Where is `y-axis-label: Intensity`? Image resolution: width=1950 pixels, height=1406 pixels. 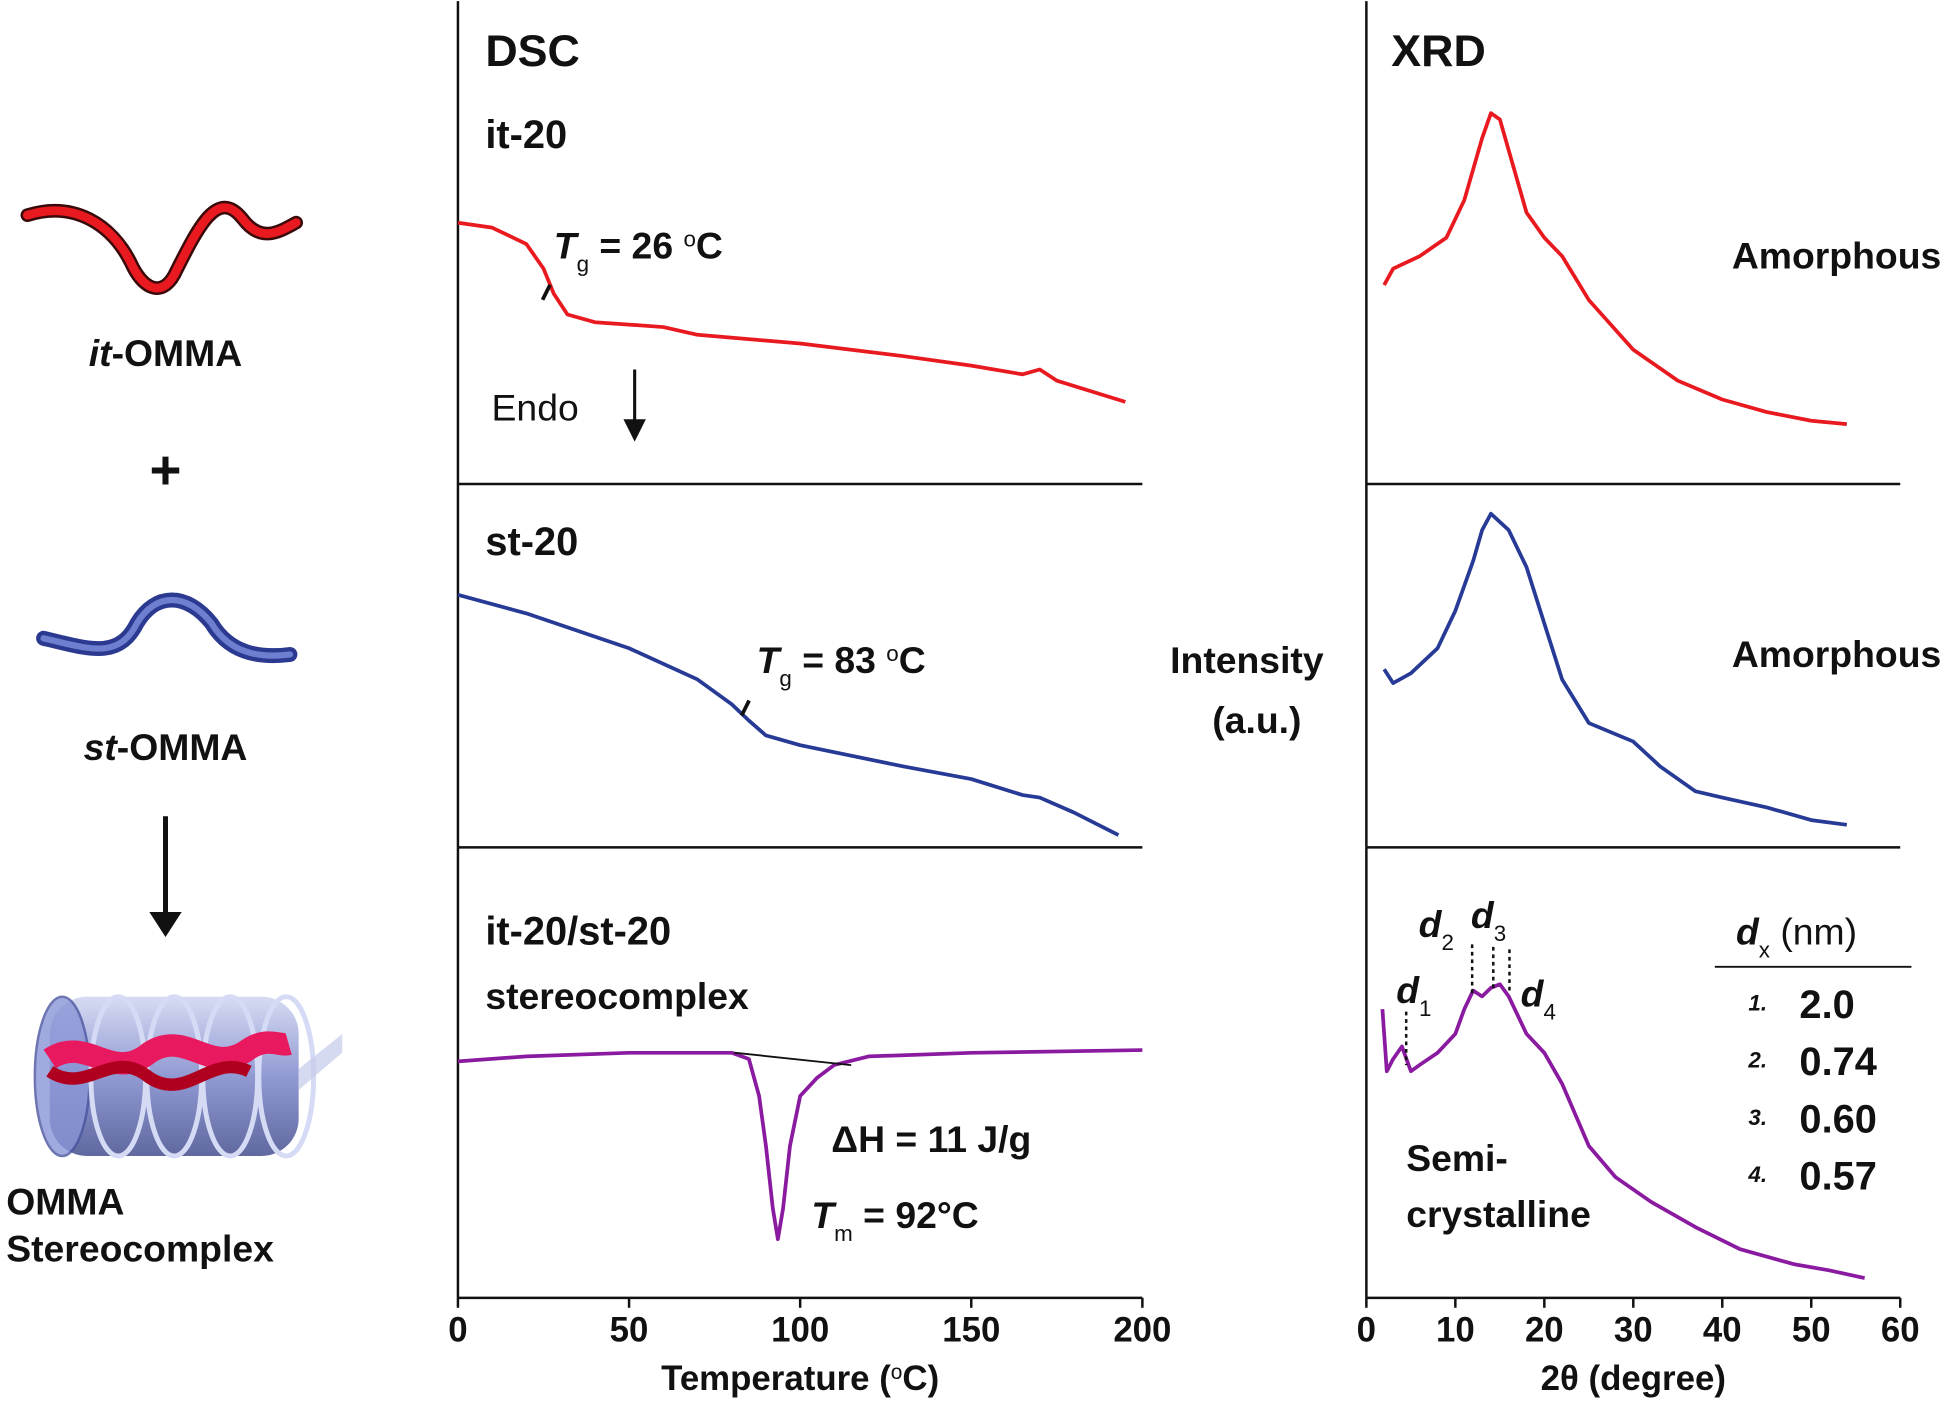
y-axis-label: Intensity is located at coordinates (1247, 660).